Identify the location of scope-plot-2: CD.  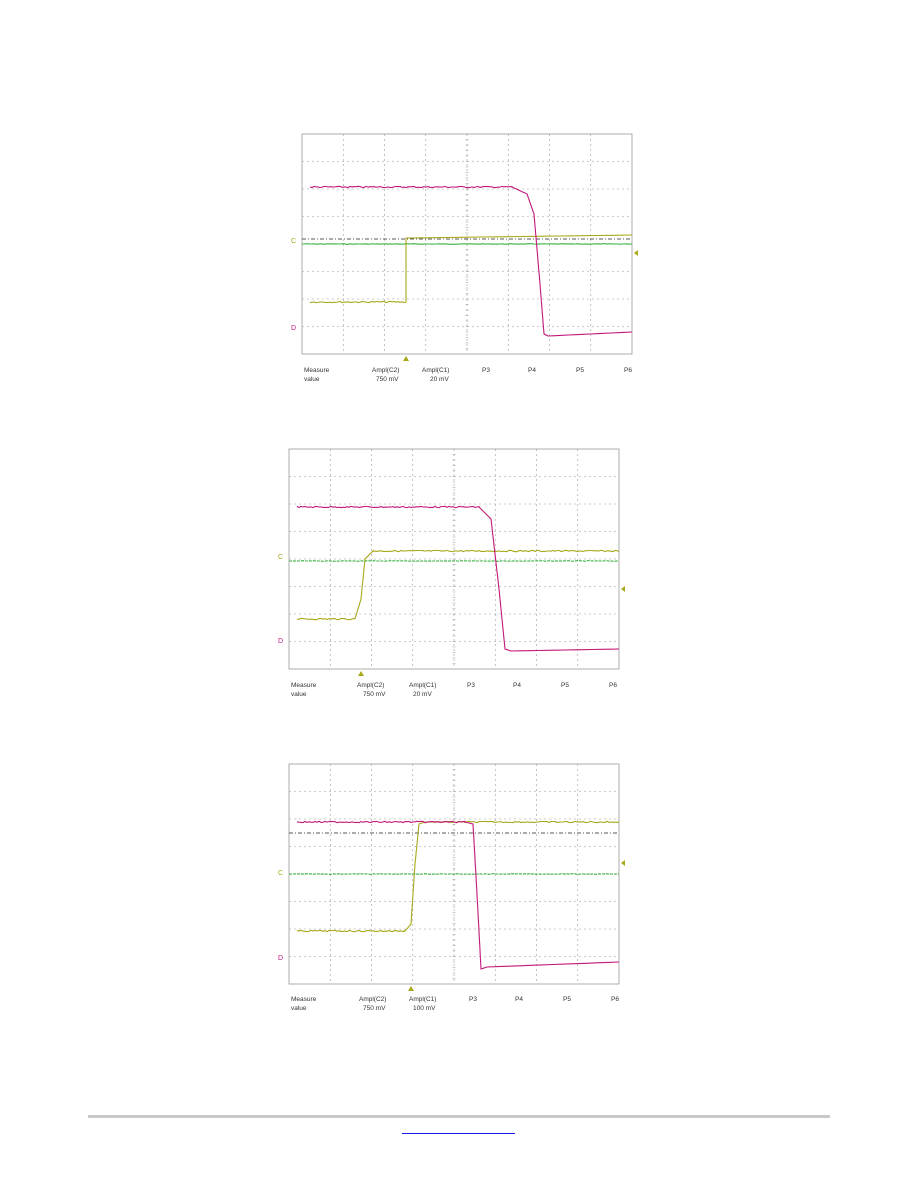
(451, 562).